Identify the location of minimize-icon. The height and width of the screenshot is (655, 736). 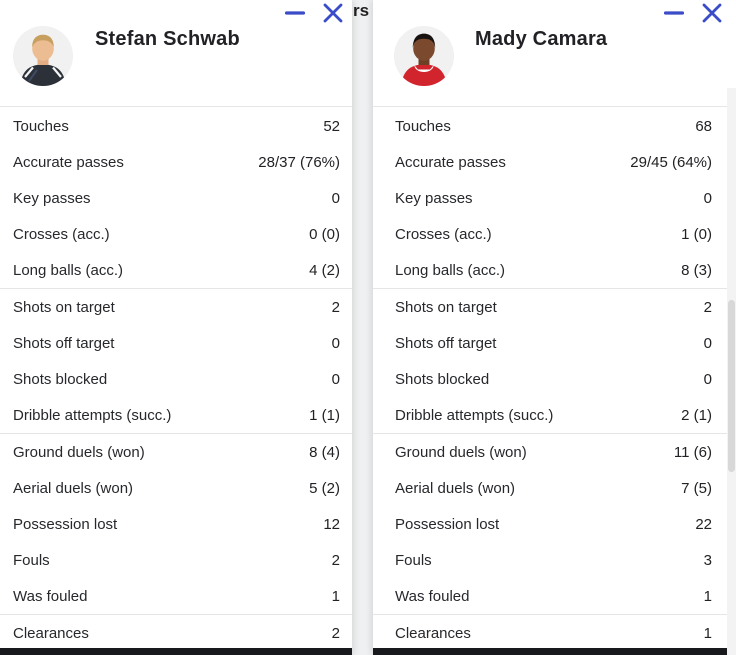
(295, 13).